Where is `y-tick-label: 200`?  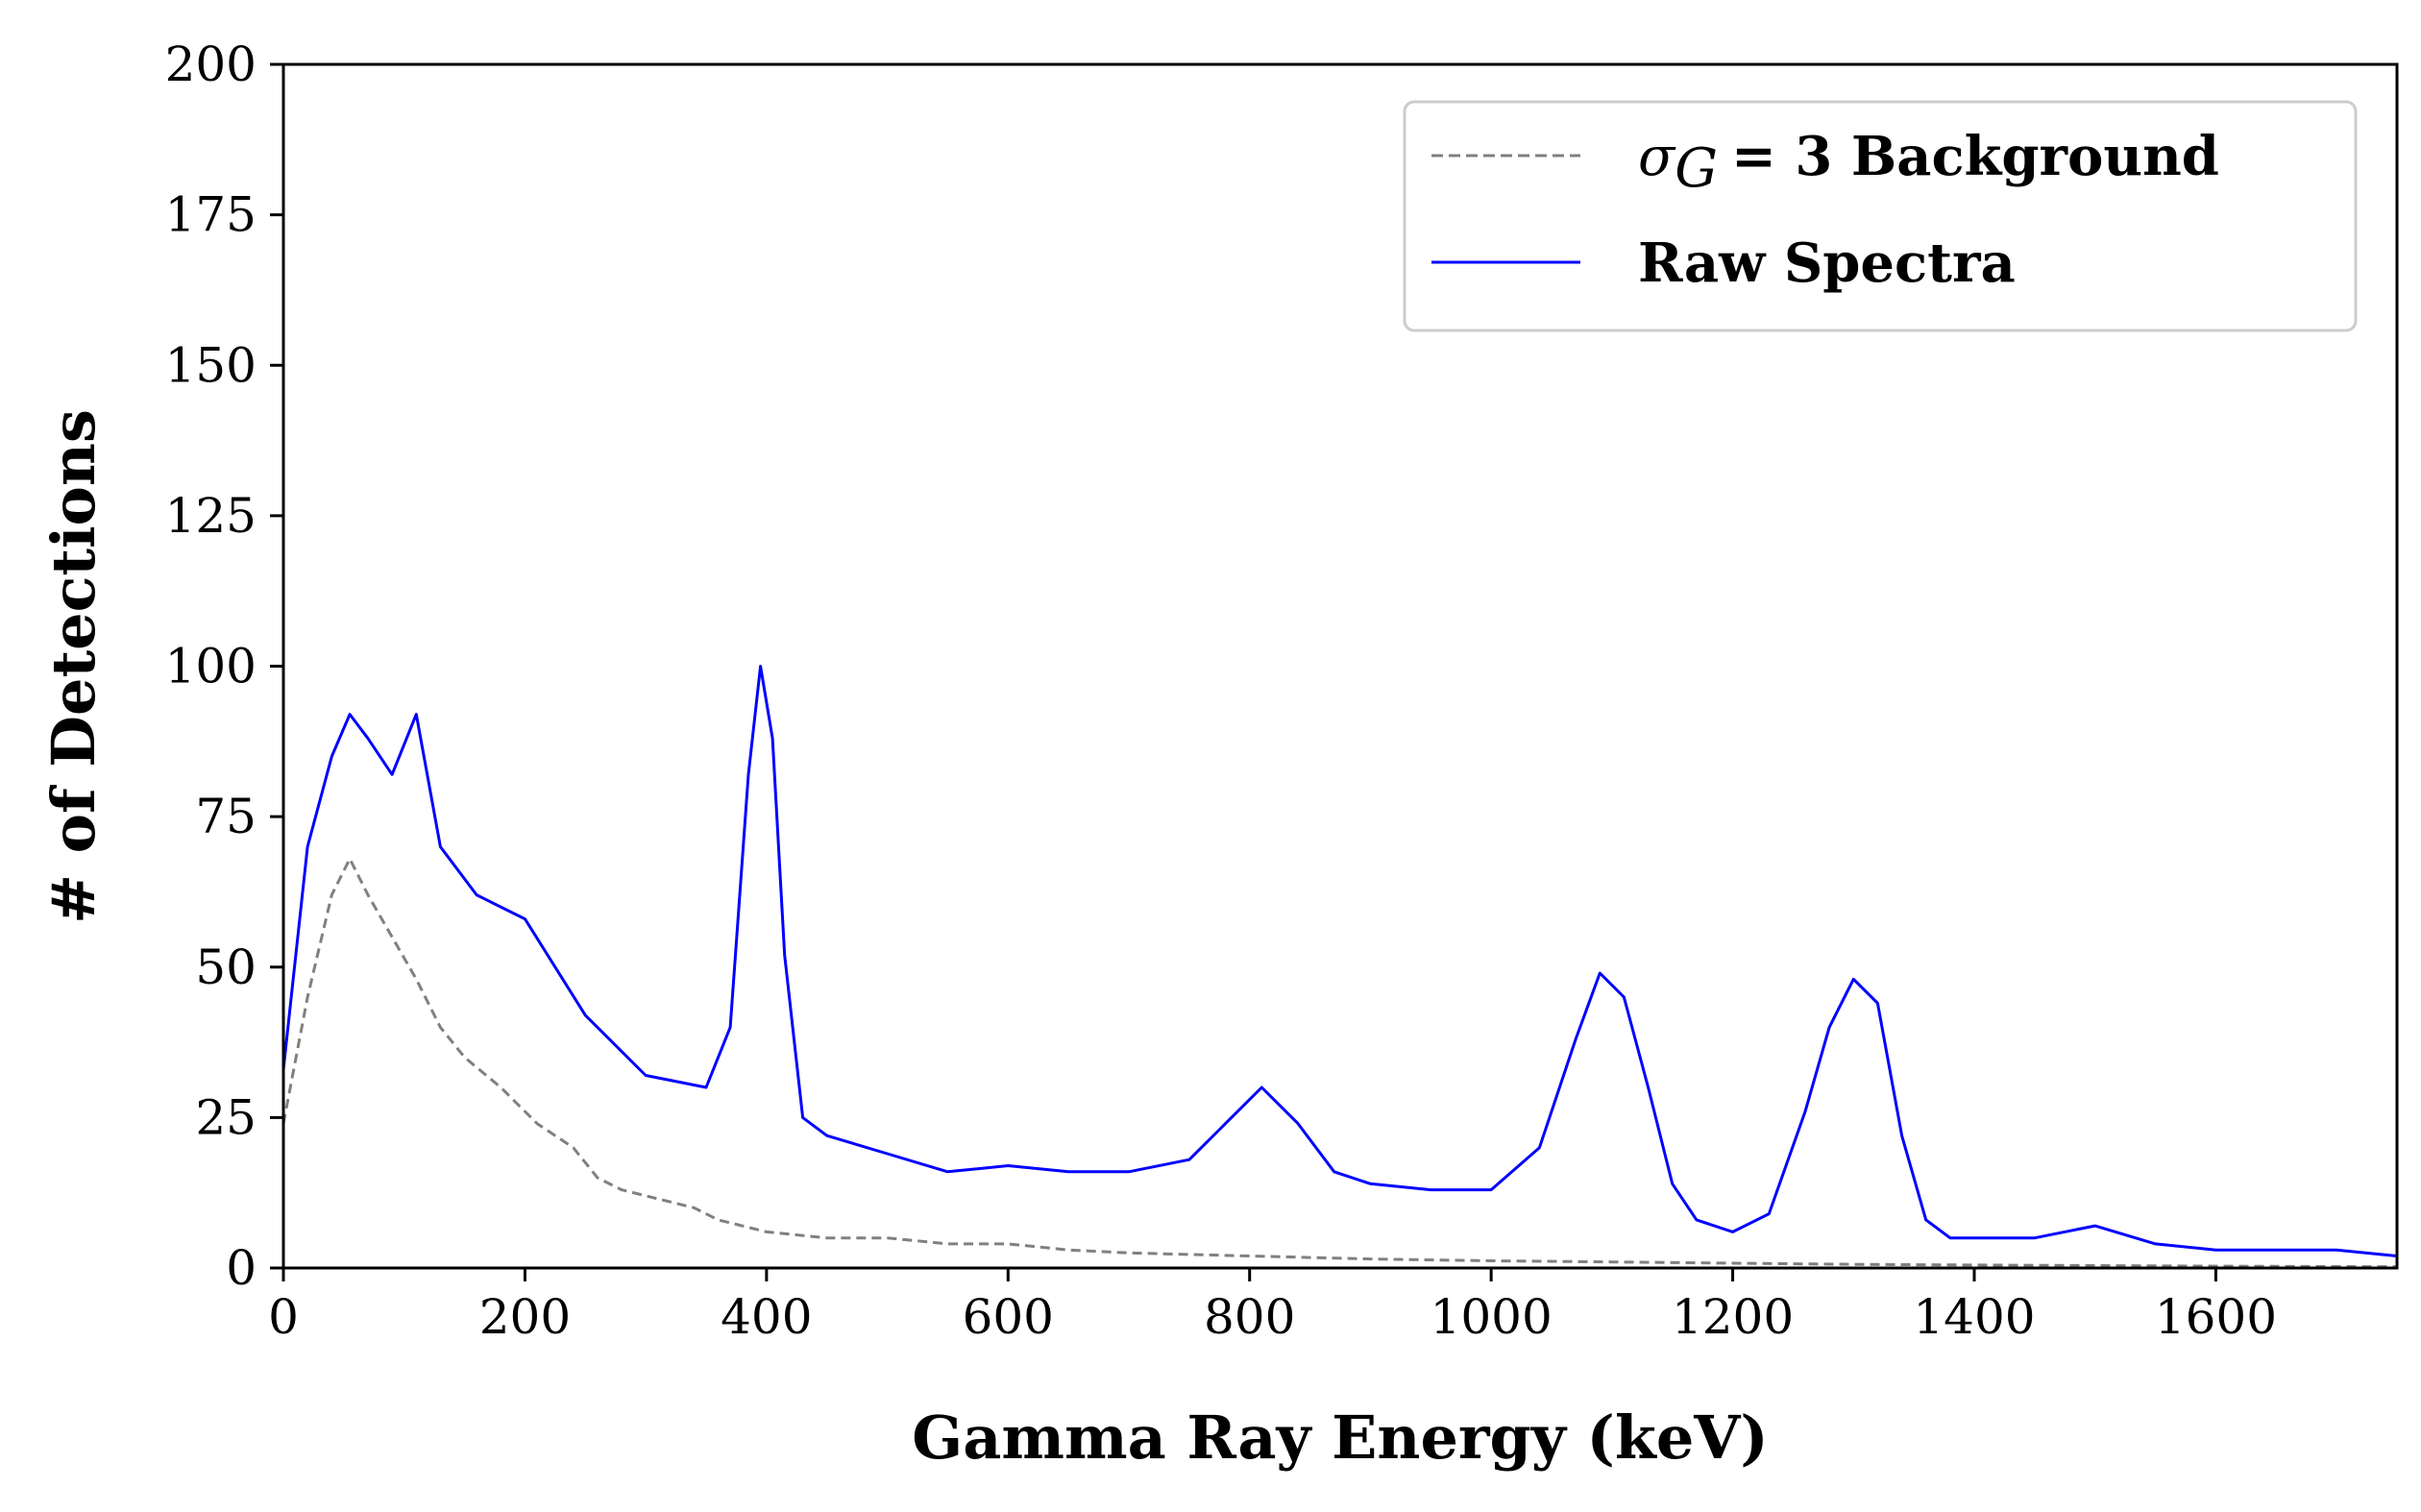 y-tick-label: 200 is located at coordinates (211, 64).